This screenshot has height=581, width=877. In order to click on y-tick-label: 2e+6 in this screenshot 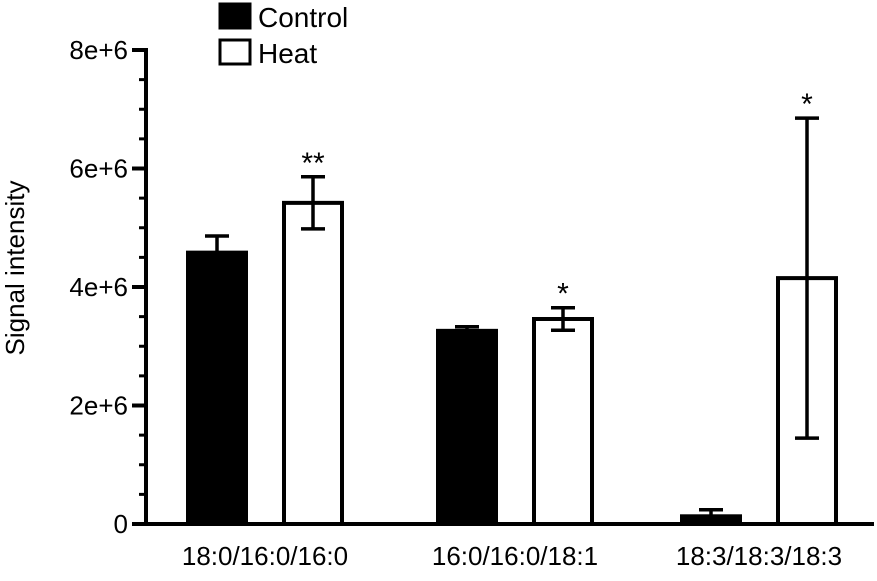, I will do `click(98, 406)`.